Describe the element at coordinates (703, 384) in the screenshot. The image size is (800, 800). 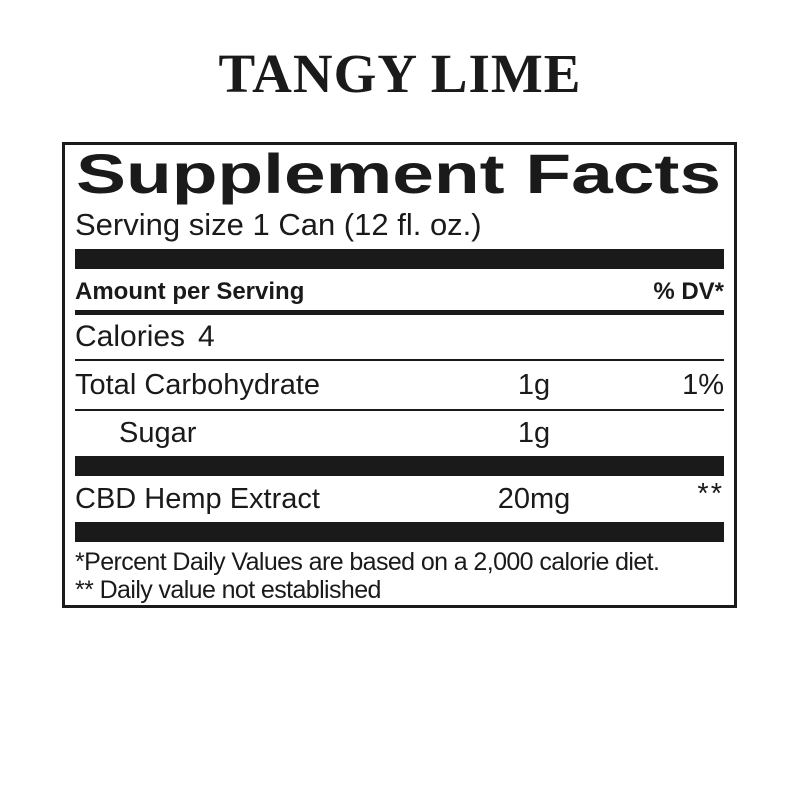
I see `nutrient-dv: 1%` at that location.